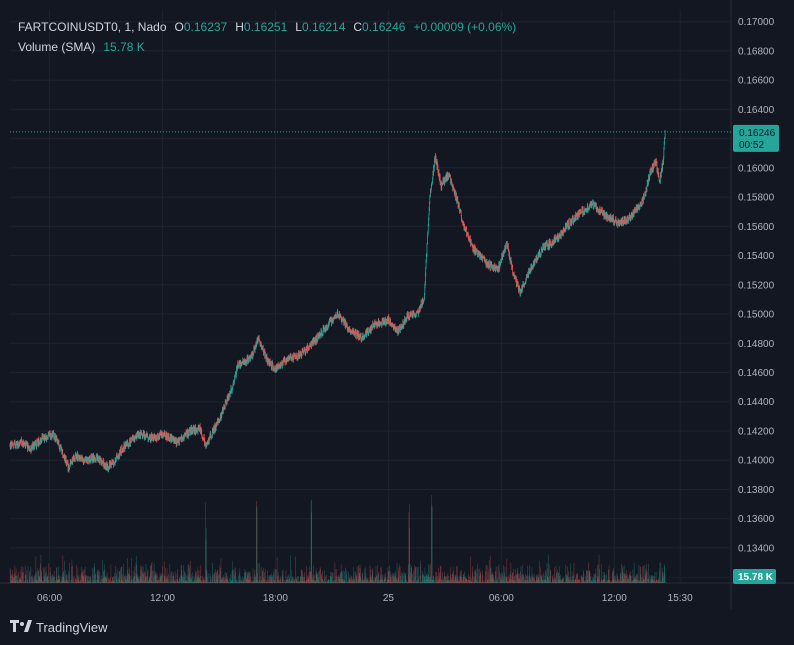 The height and width of the screenshot is (645, 794). Describe the element at coordinates (92, 27) in the screenshot. I see `symbol-title: FARTCOINUSDT0, 1, Nado` at that location.